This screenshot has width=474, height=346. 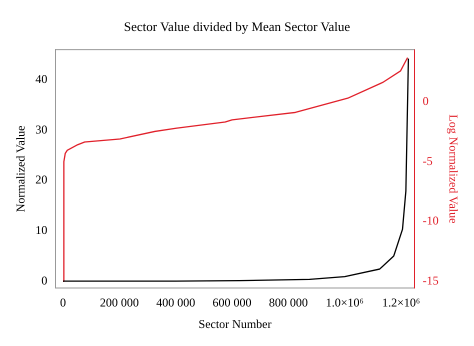 I want to click on y2-tick-label: 0, so click(x=425, y=101).